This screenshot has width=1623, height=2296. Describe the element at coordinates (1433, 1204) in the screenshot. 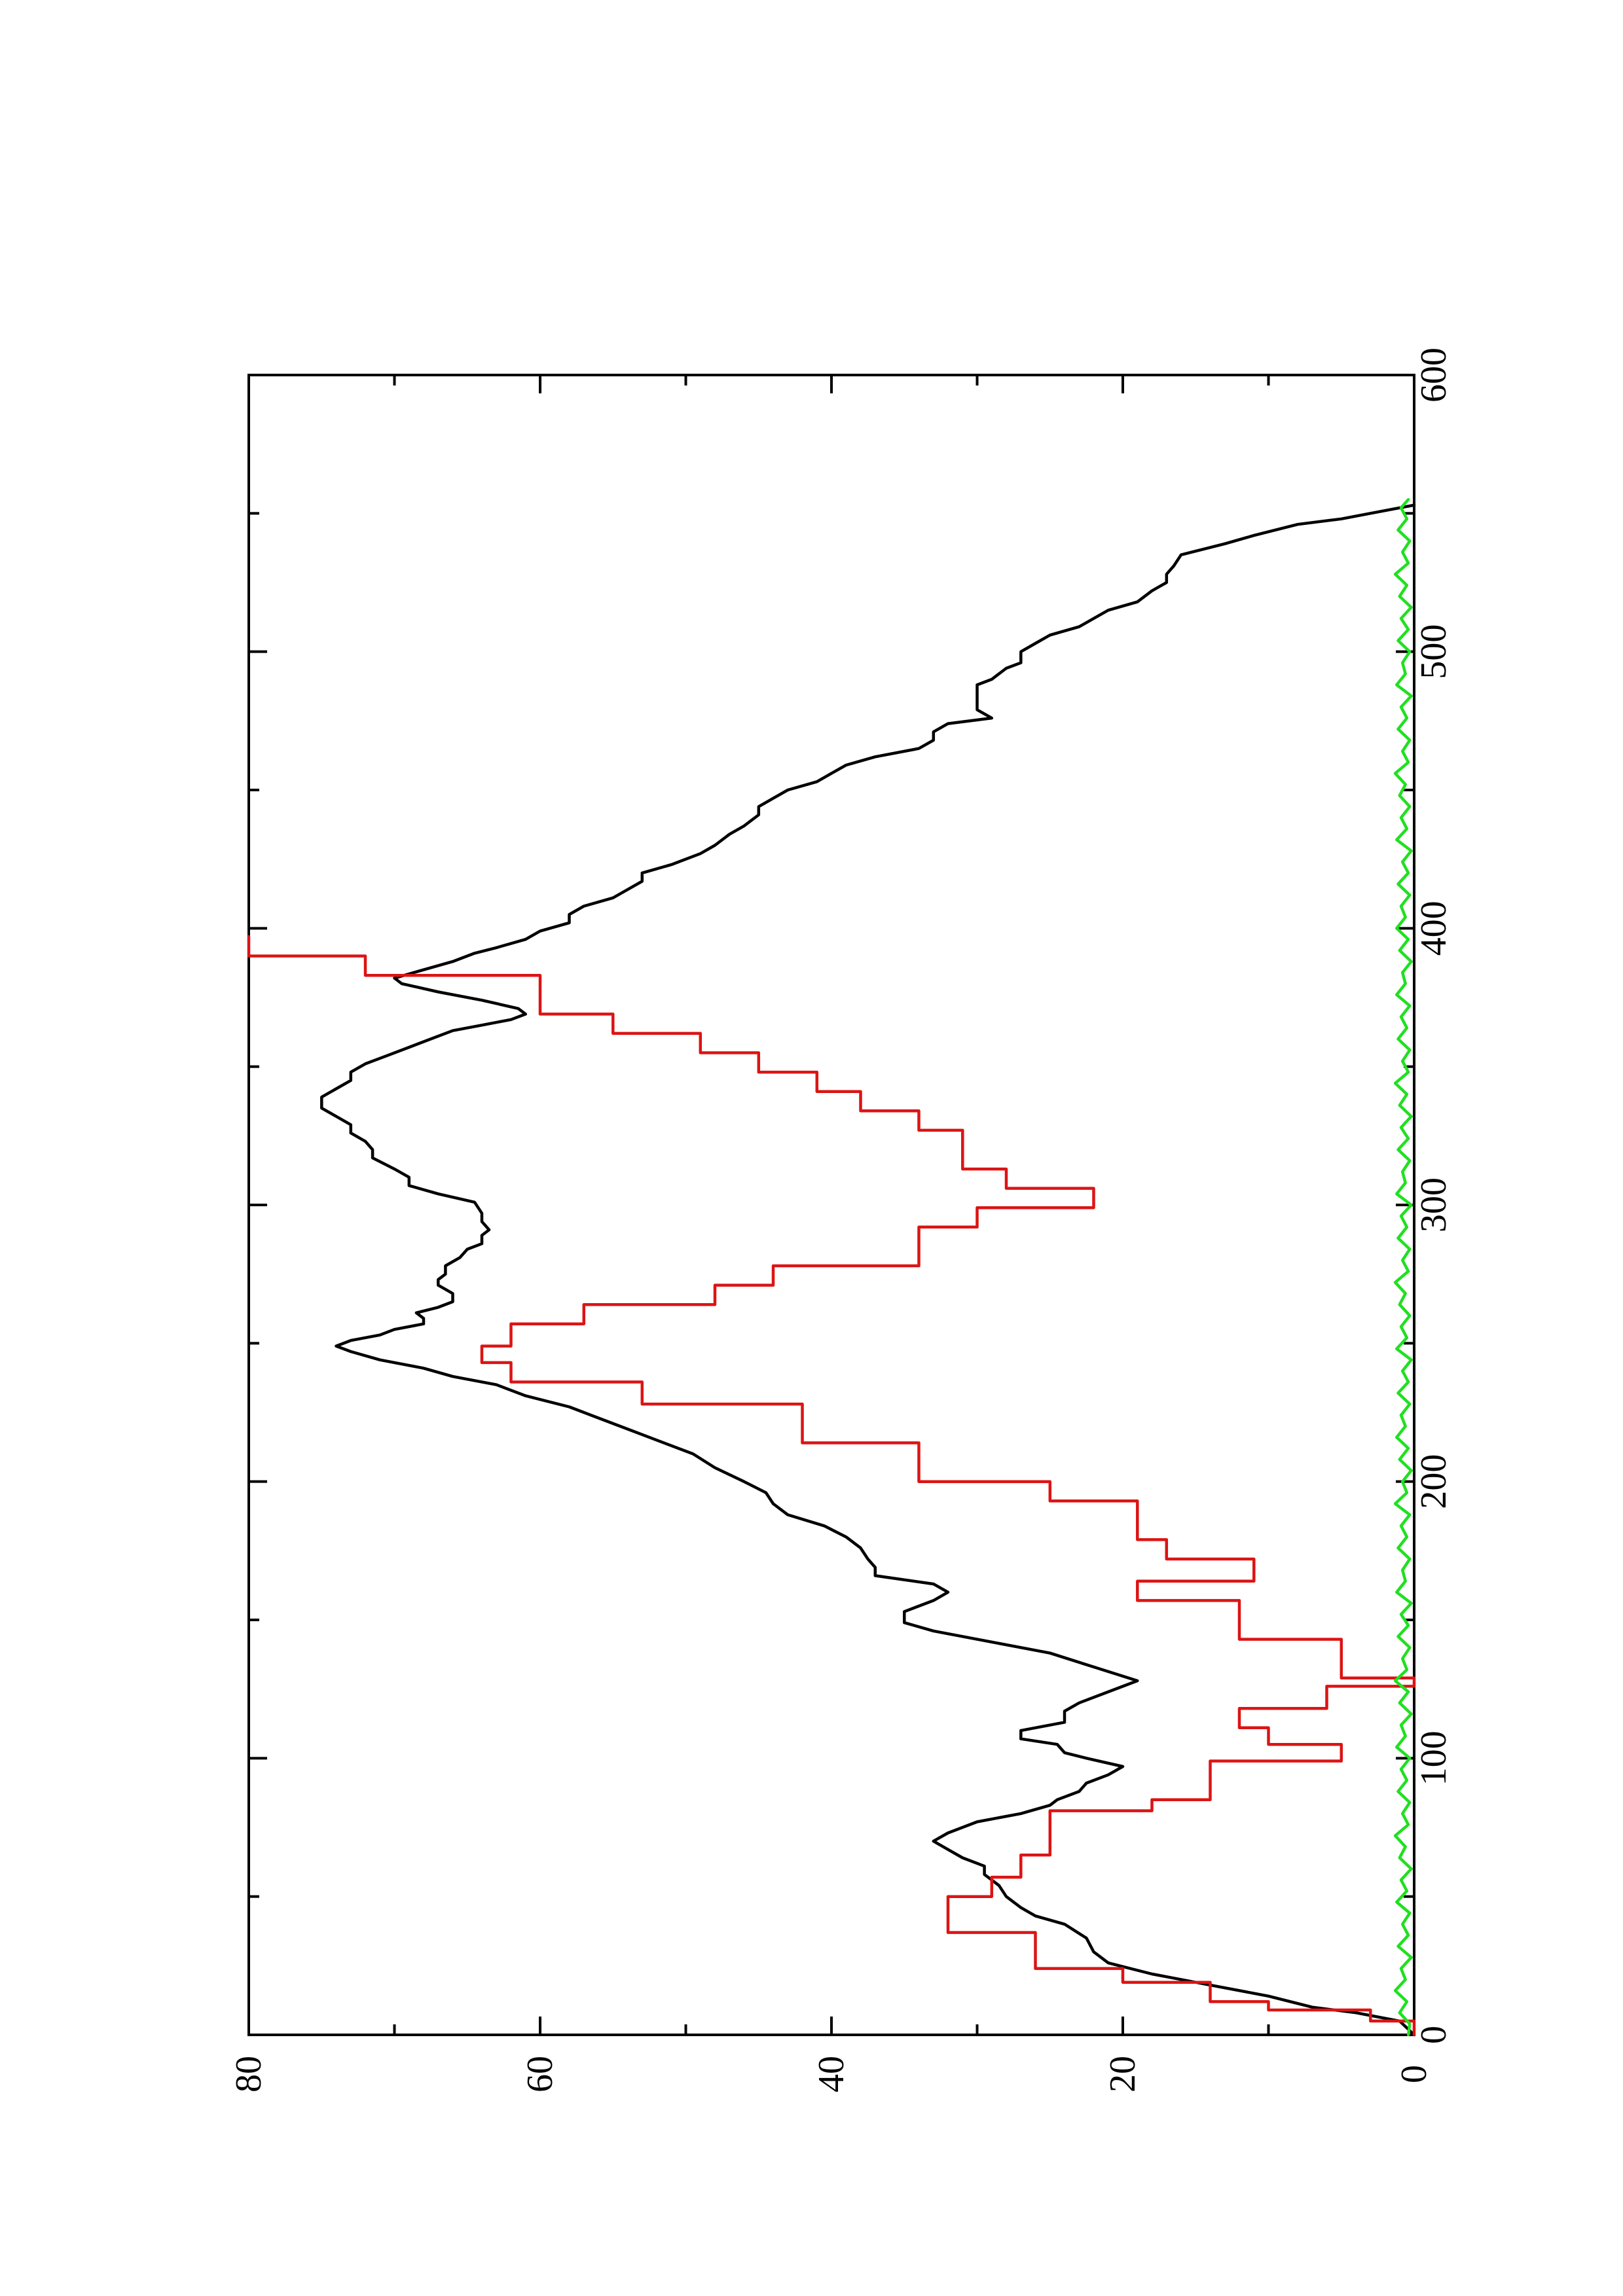

I see `x-tick-label: 300` at that location.